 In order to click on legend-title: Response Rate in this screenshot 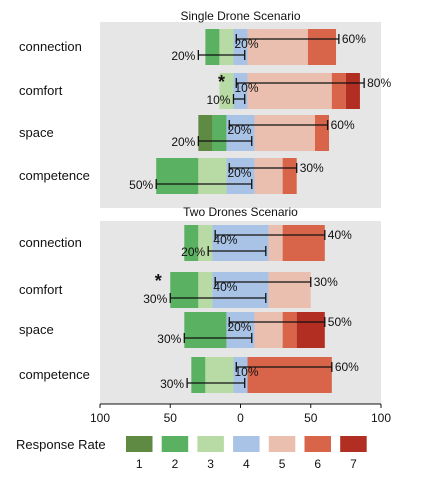, I will do `click(61, 444)`.